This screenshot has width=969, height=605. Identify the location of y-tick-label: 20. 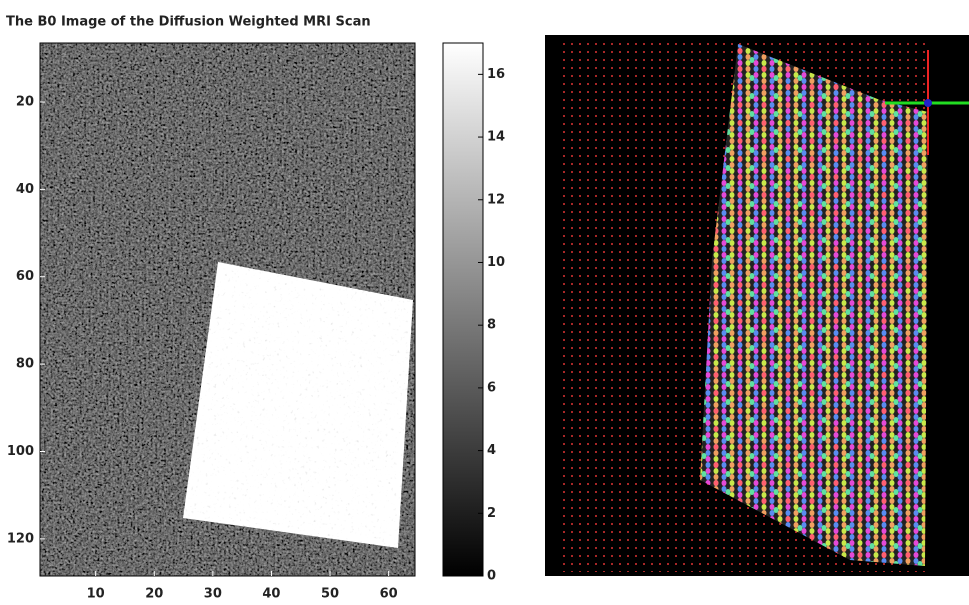
(25, 101).